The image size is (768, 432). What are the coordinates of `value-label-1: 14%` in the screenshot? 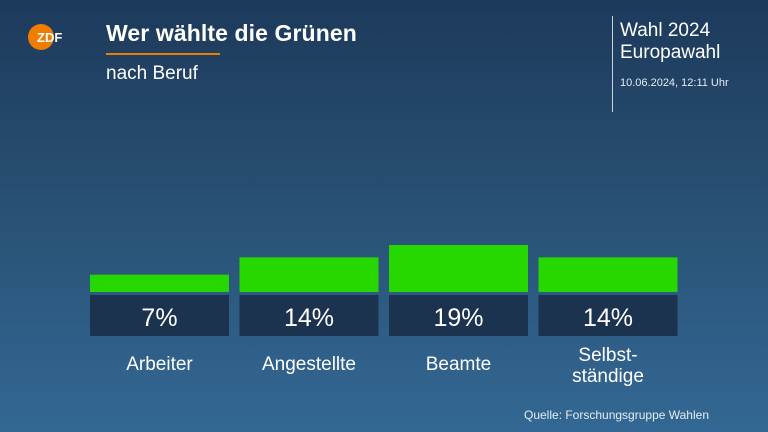 It's located at (309, 318).